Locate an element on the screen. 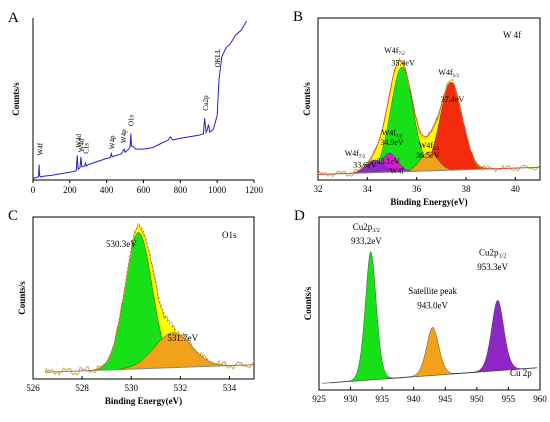  x-tick-label: 935 is located at coordinates (382, 399).